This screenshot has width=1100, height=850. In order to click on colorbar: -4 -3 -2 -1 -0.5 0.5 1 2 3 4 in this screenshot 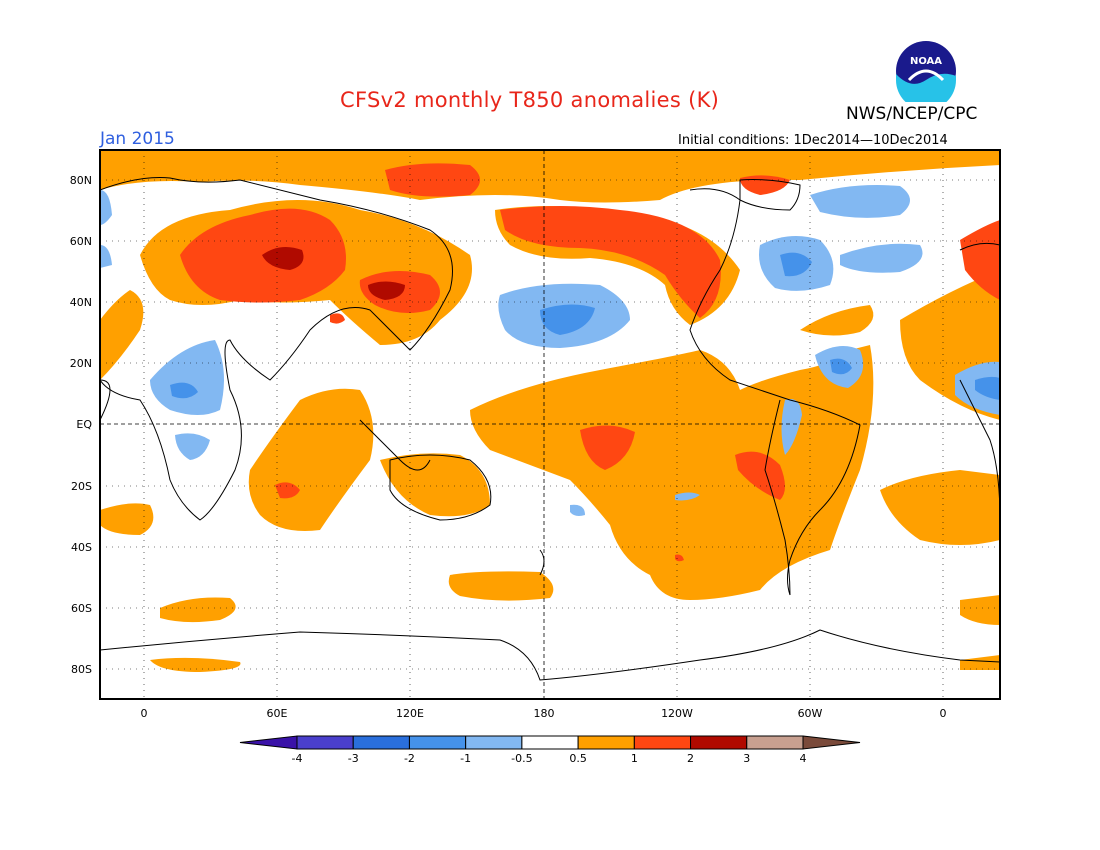, I will do `click(550, 750)`.